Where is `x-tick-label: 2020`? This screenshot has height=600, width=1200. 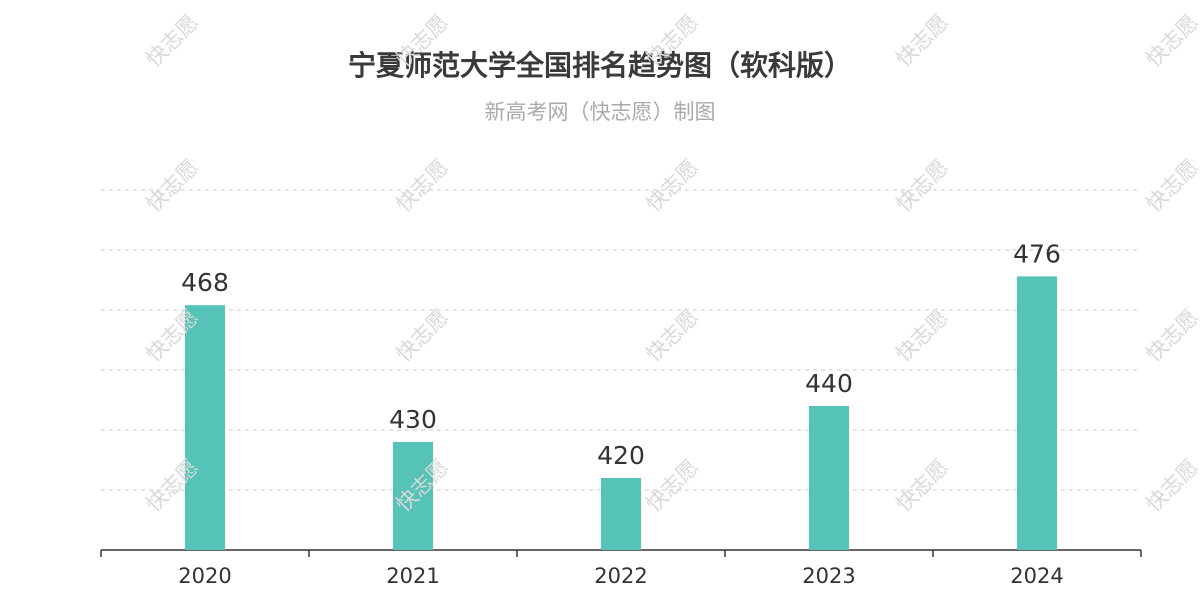
x-tick-label: 2020 is located at coordinates (204, 576).